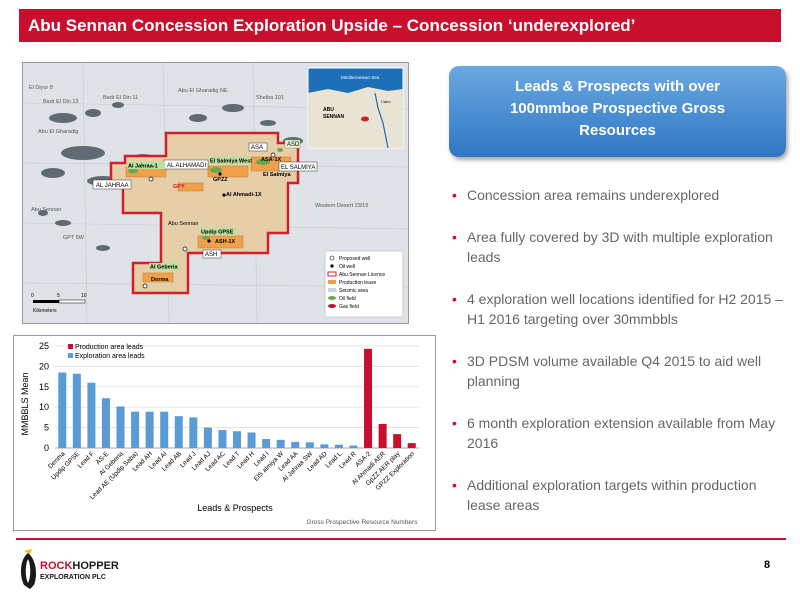 The width and height of the screenshot is (800, 600). I want to click on chart-y-tick-label: 5, so click(46, 428).